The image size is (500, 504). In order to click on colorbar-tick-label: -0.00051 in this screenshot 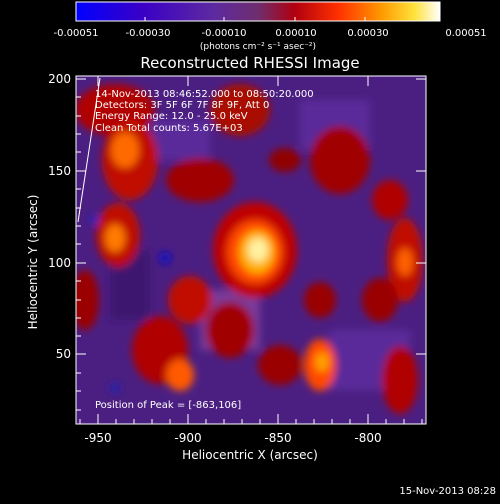, I will do `click(76, 33)`.